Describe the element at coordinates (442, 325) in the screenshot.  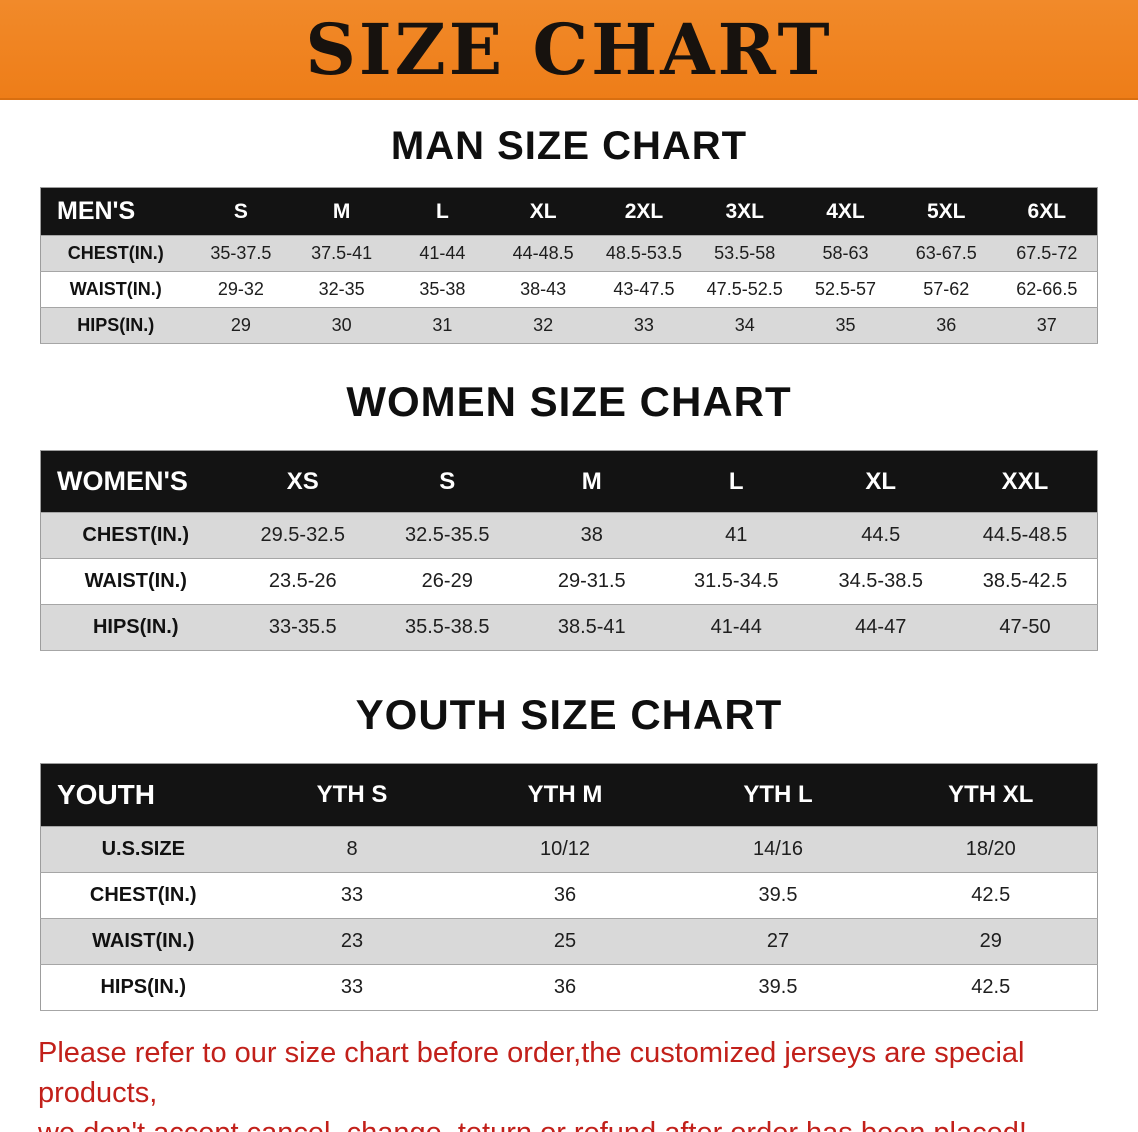
I see `measurement-value: 31` at that location.